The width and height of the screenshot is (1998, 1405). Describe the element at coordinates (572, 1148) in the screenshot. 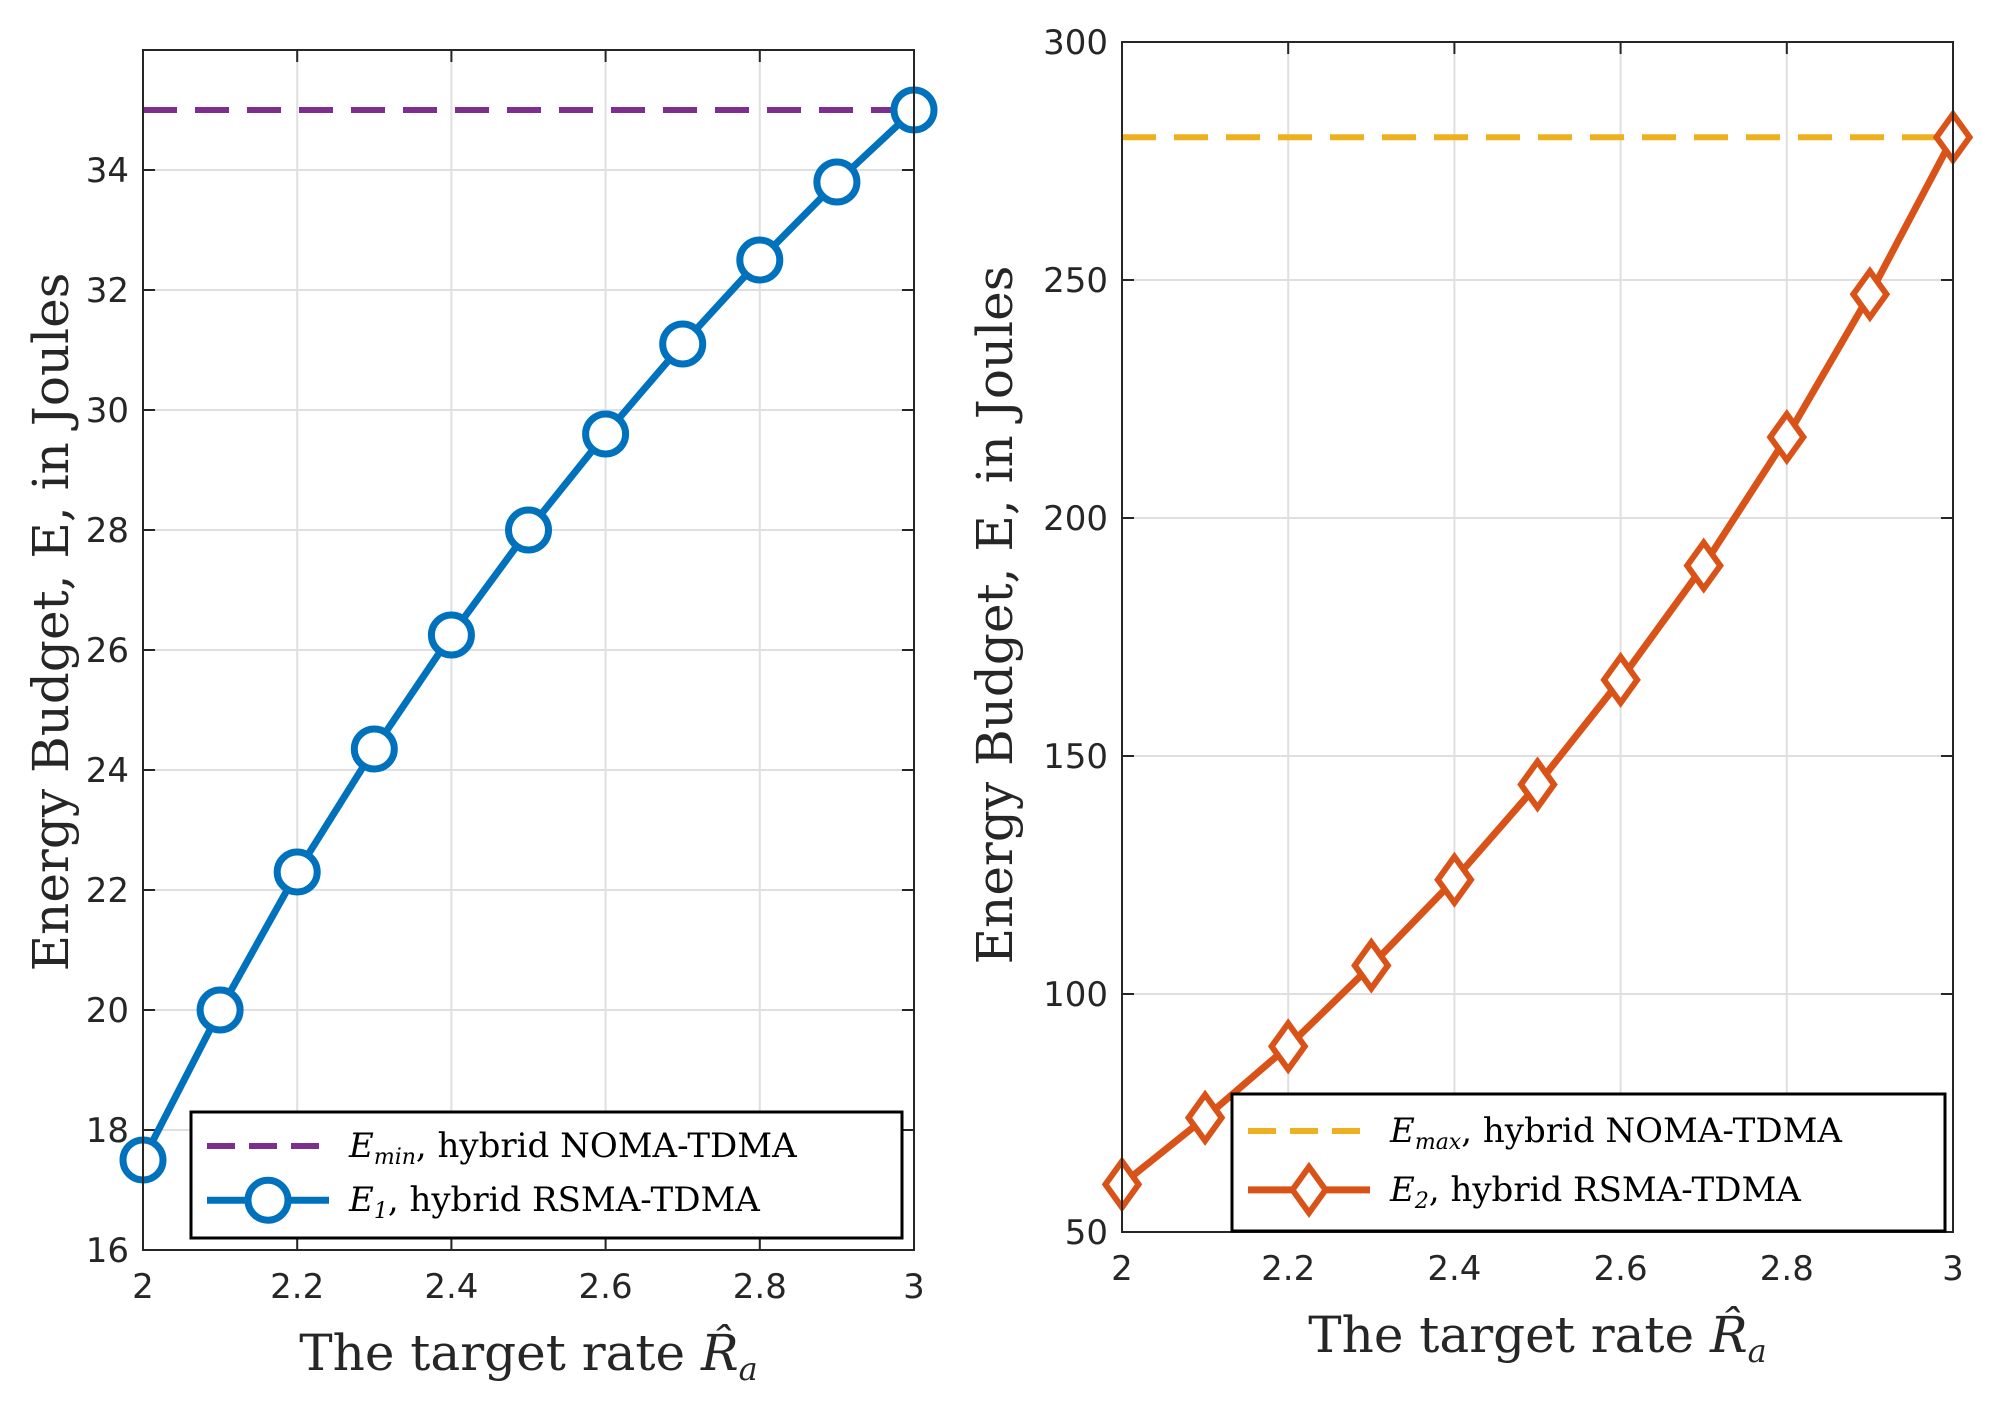

I see `legend-label: Emin, hybrid NOMA-TDMA` at that location.